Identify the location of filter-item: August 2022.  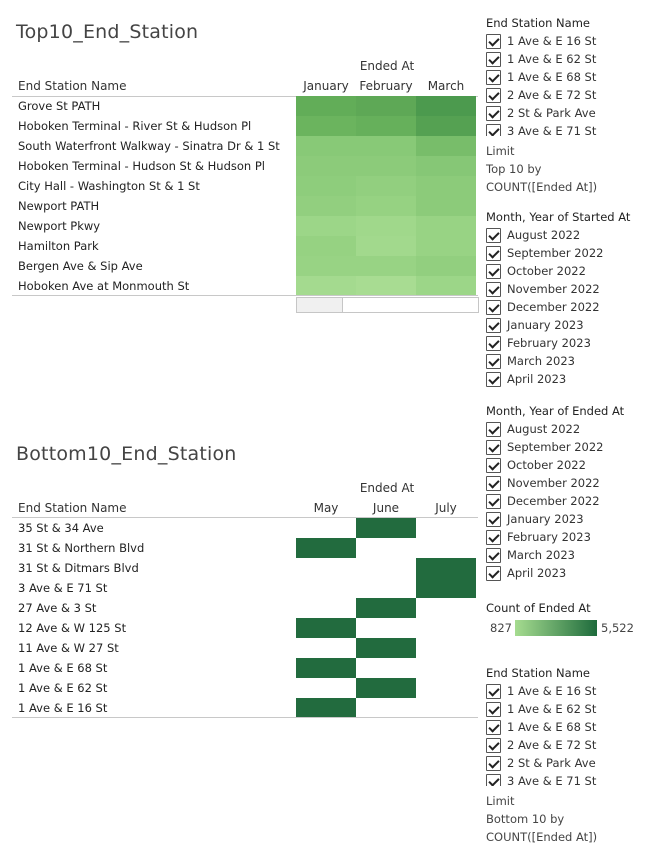
(566, 429).